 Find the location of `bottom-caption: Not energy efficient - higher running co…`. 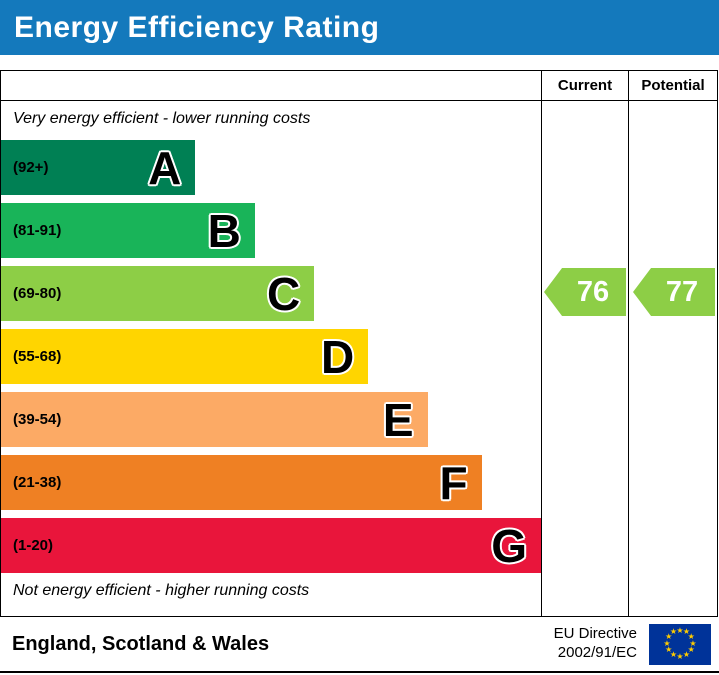

bottom-caption: Not energy efficient - higher running co… is located at coordinates (161, 590).